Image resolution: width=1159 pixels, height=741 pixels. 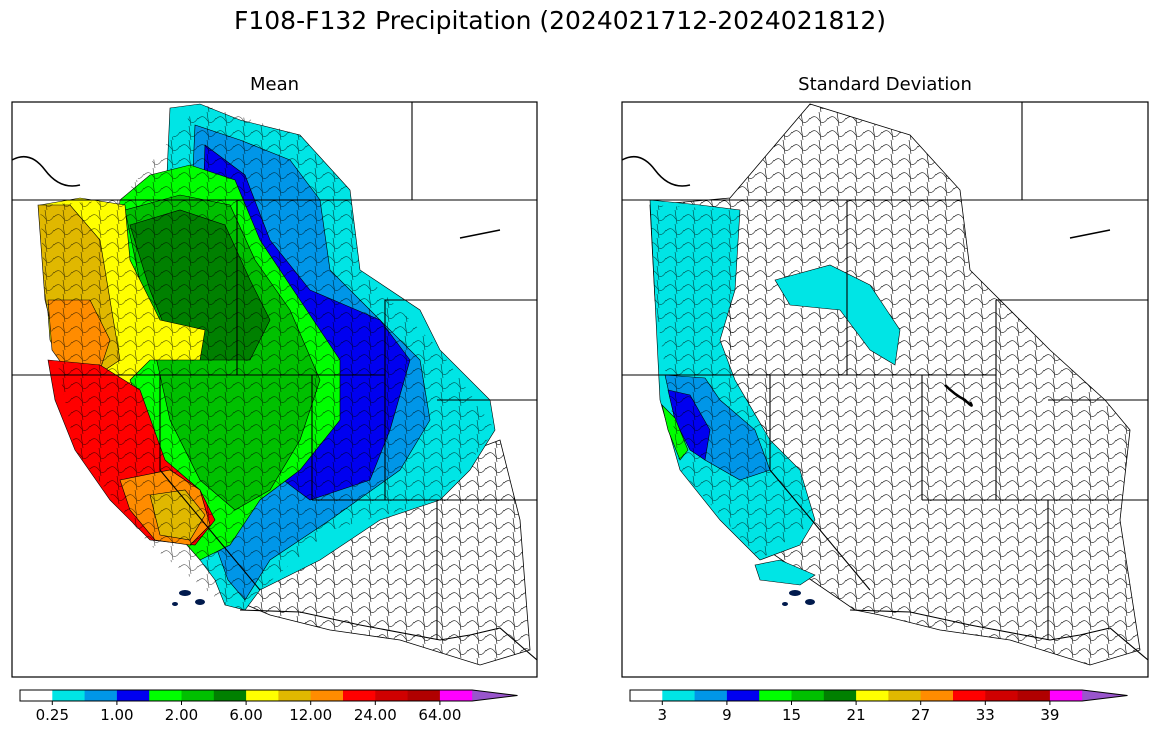 What do you see at coordinates (245, 715) in the screenshot?
I see `mean-colorbar-tick-label: 6.00` at bounding box center [245, 715].